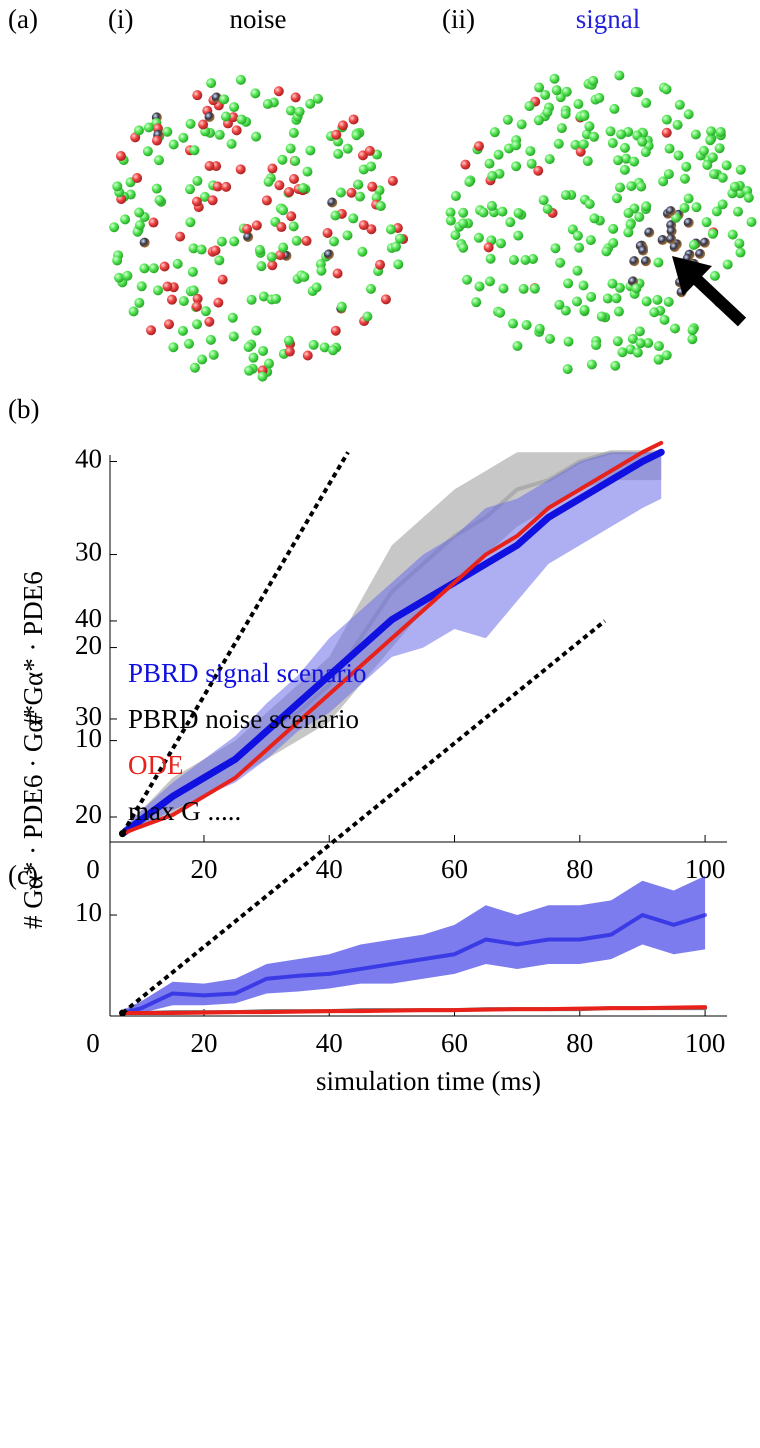 The width and height of the screenshot is (760, 1448). Describe the element at coordinates (235, 643) in the screenshot. I see `max-line` at that location.